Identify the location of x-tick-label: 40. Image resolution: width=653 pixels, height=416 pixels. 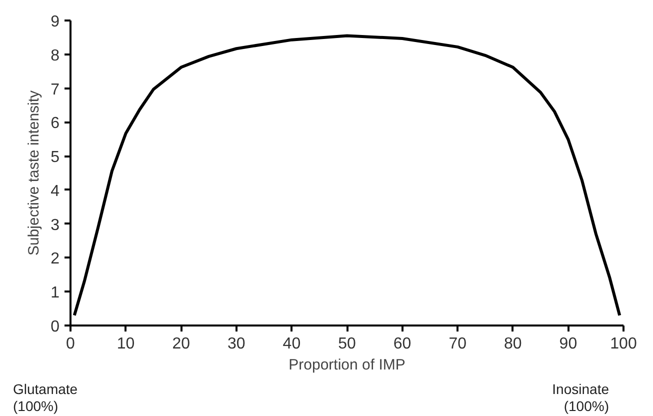
(291, 344).